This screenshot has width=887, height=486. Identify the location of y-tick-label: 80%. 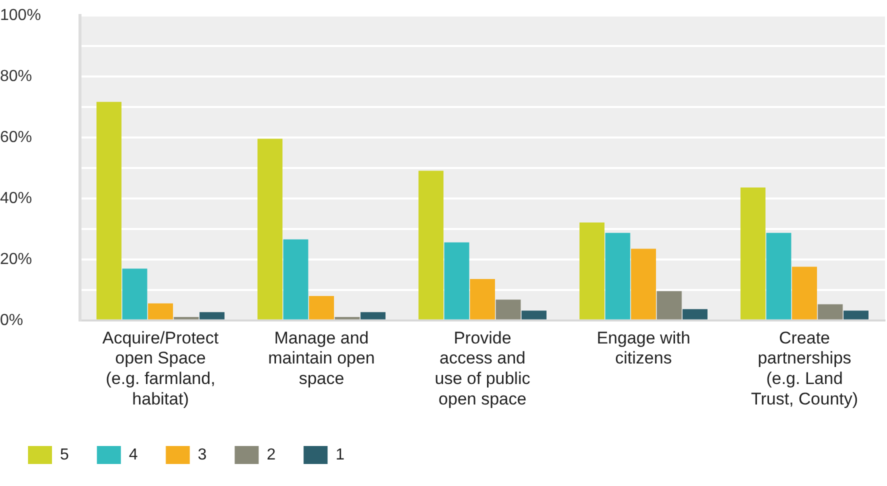
(16, 76).